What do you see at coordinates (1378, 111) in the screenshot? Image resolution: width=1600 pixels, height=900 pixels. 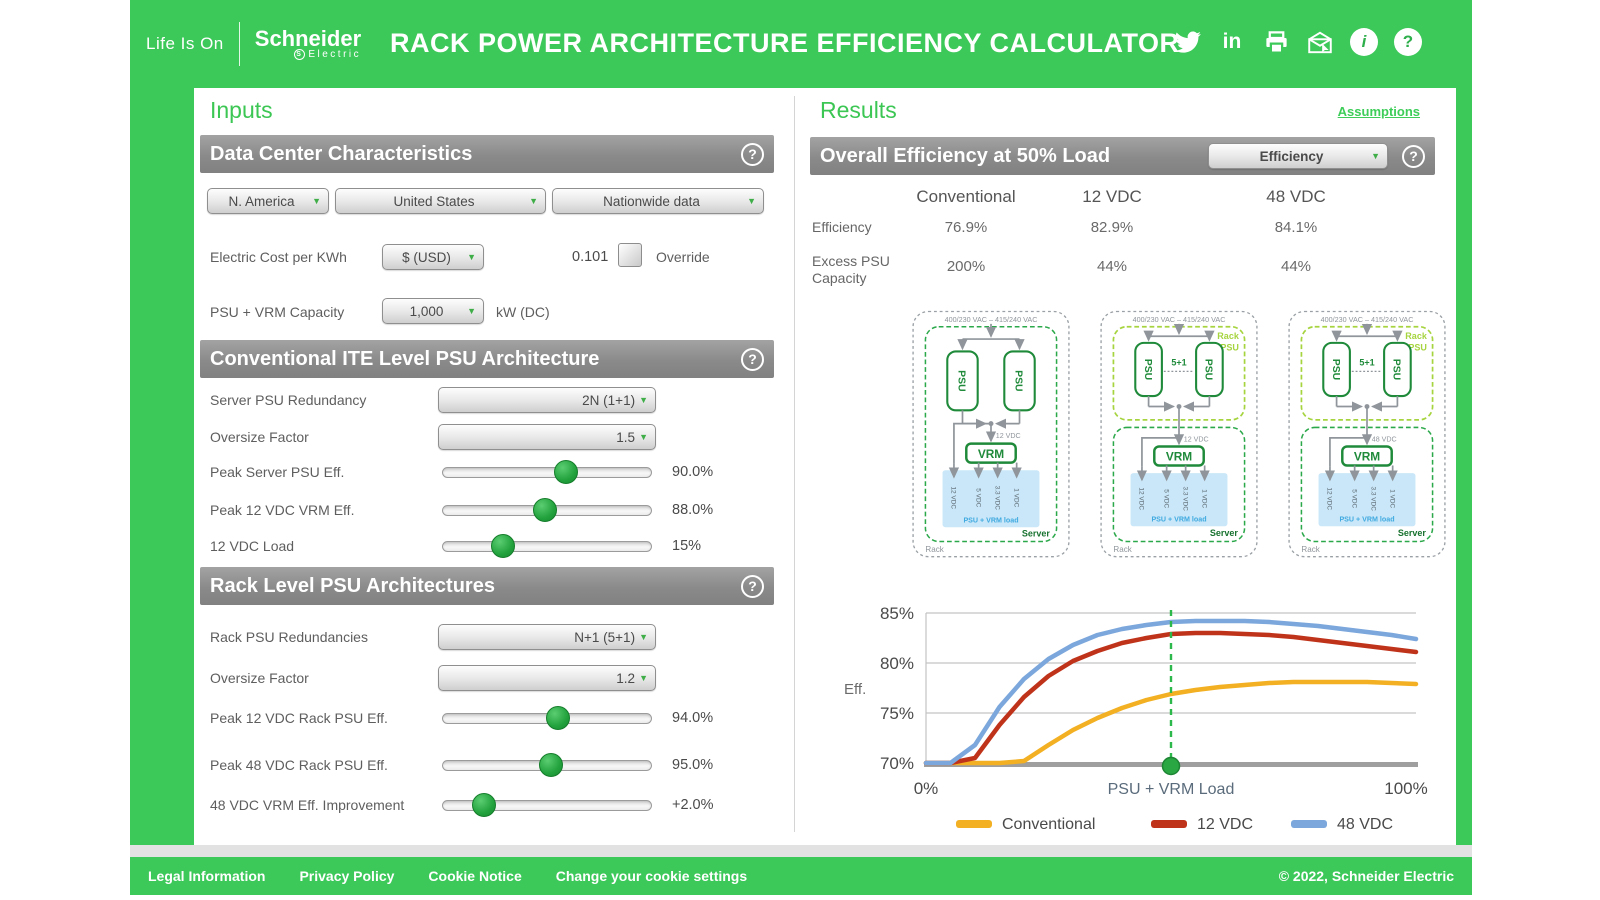 I see `assumptions-link: Assumptions` at bounding box center [1378, 111].